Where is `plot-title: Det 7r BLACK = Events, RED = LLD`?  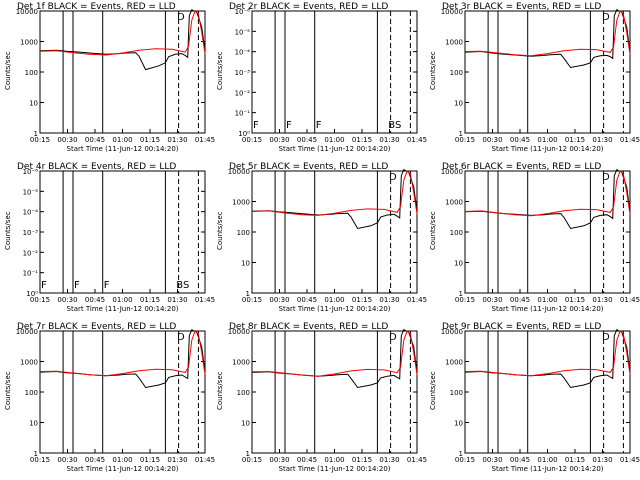 plot-title: Det 7r BLACK = Events, RED = LLD is located at coordinates (96, 327).